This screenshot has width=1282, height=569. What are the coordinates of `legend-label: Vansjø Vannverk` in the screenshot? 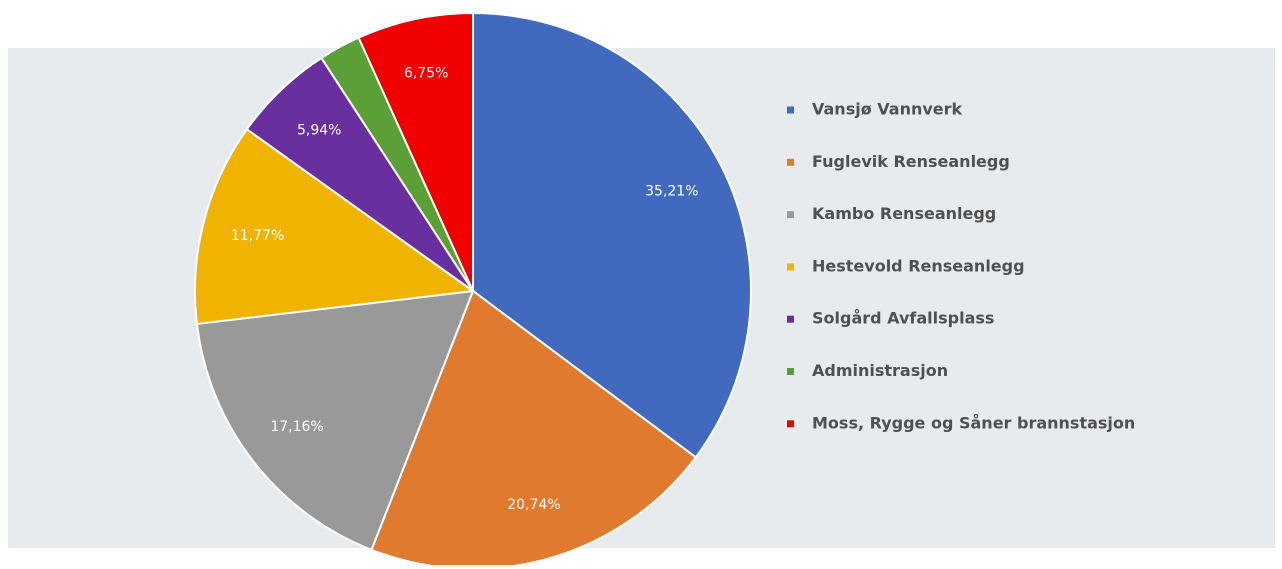 It's located at (887, 109).